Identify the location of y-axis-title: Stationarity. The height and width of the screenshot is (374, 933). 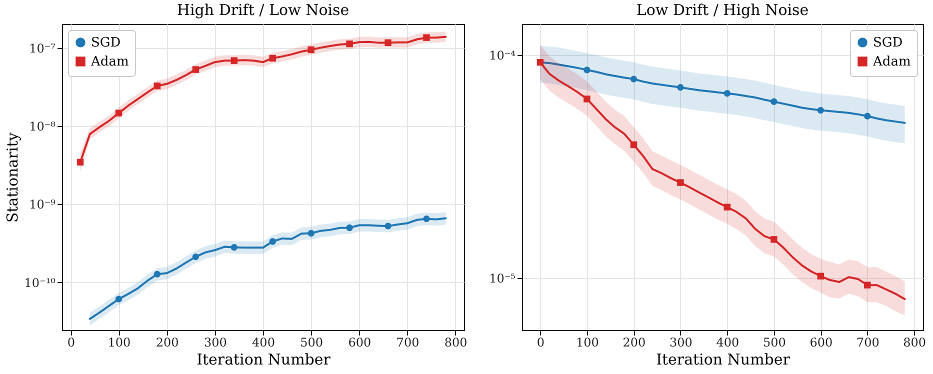
(12, 177).